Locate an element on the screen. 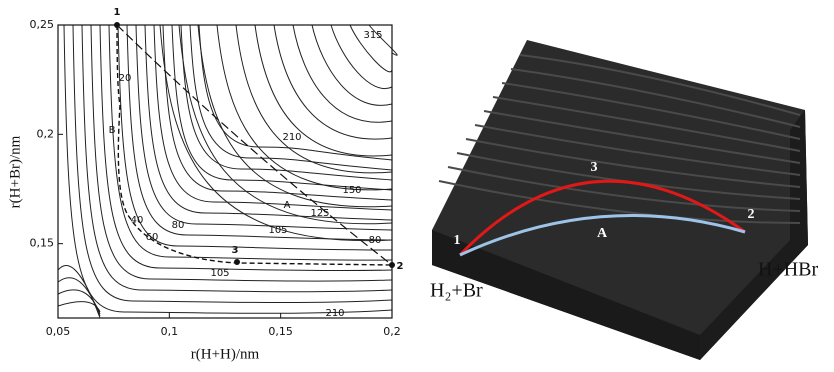 The height and width of the screenshot is (372, 834). products-label: H+HBr is located at coordinates (788, 270).